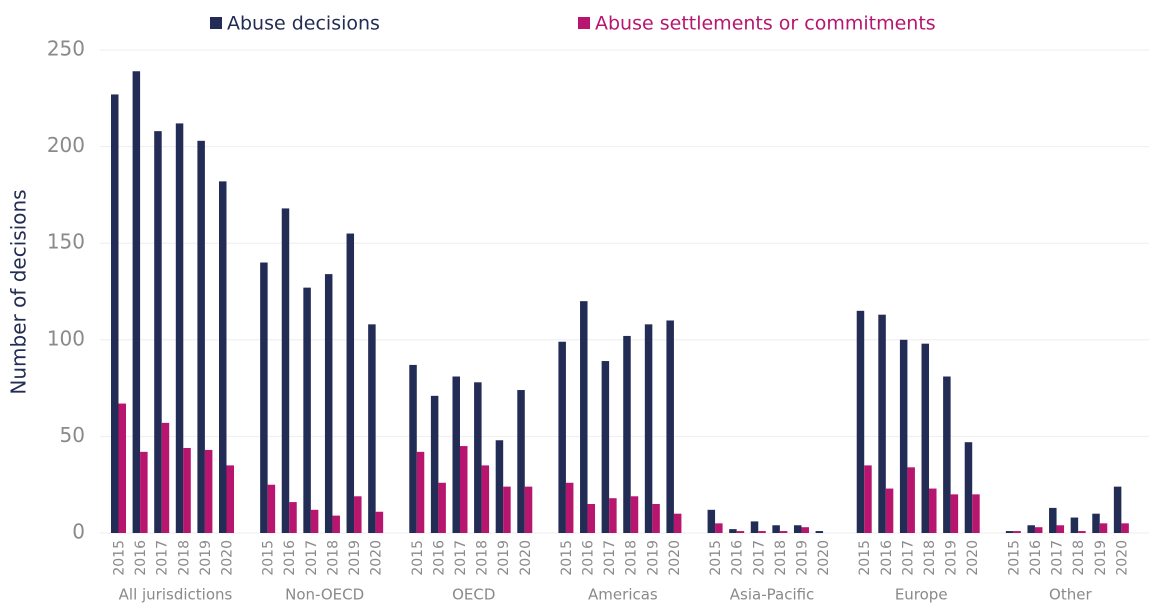  I want to click on y-tick-label: 250, so click(66, 49).